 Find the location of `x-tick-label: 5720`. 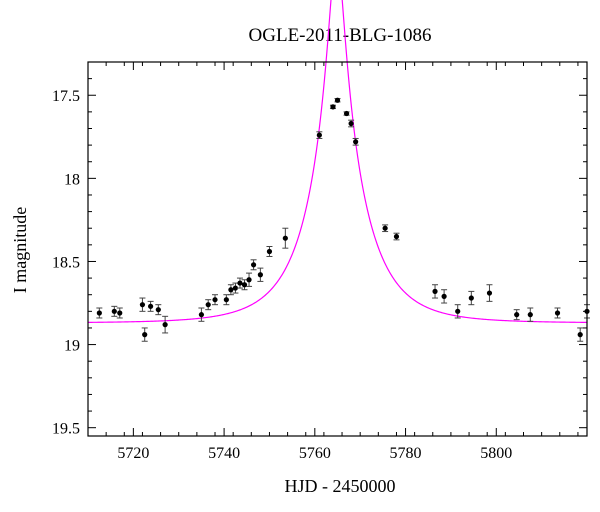

x-tick-label: 5720 is located at coordinates (133, 453).